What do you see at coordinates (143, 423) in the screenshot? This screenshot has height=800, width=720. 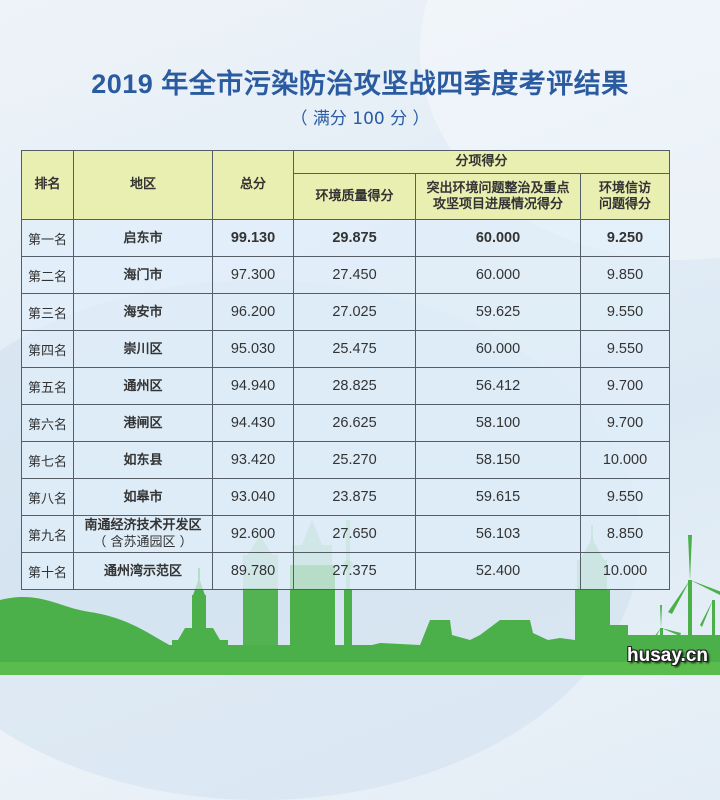 I see `region-cell: 港闸区` at bounding box center [143, 423].